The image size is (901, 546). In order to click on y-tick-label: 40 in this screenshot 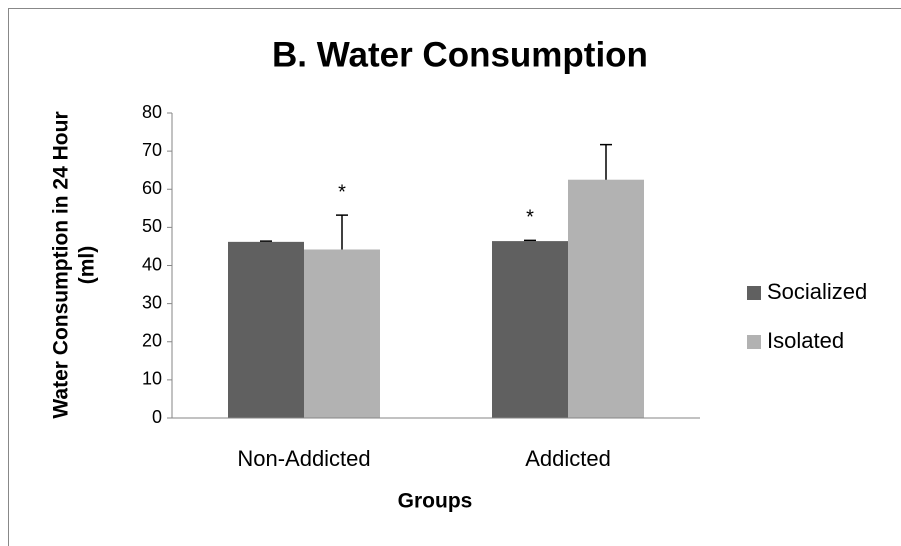, I will do `click(152, 264)`.